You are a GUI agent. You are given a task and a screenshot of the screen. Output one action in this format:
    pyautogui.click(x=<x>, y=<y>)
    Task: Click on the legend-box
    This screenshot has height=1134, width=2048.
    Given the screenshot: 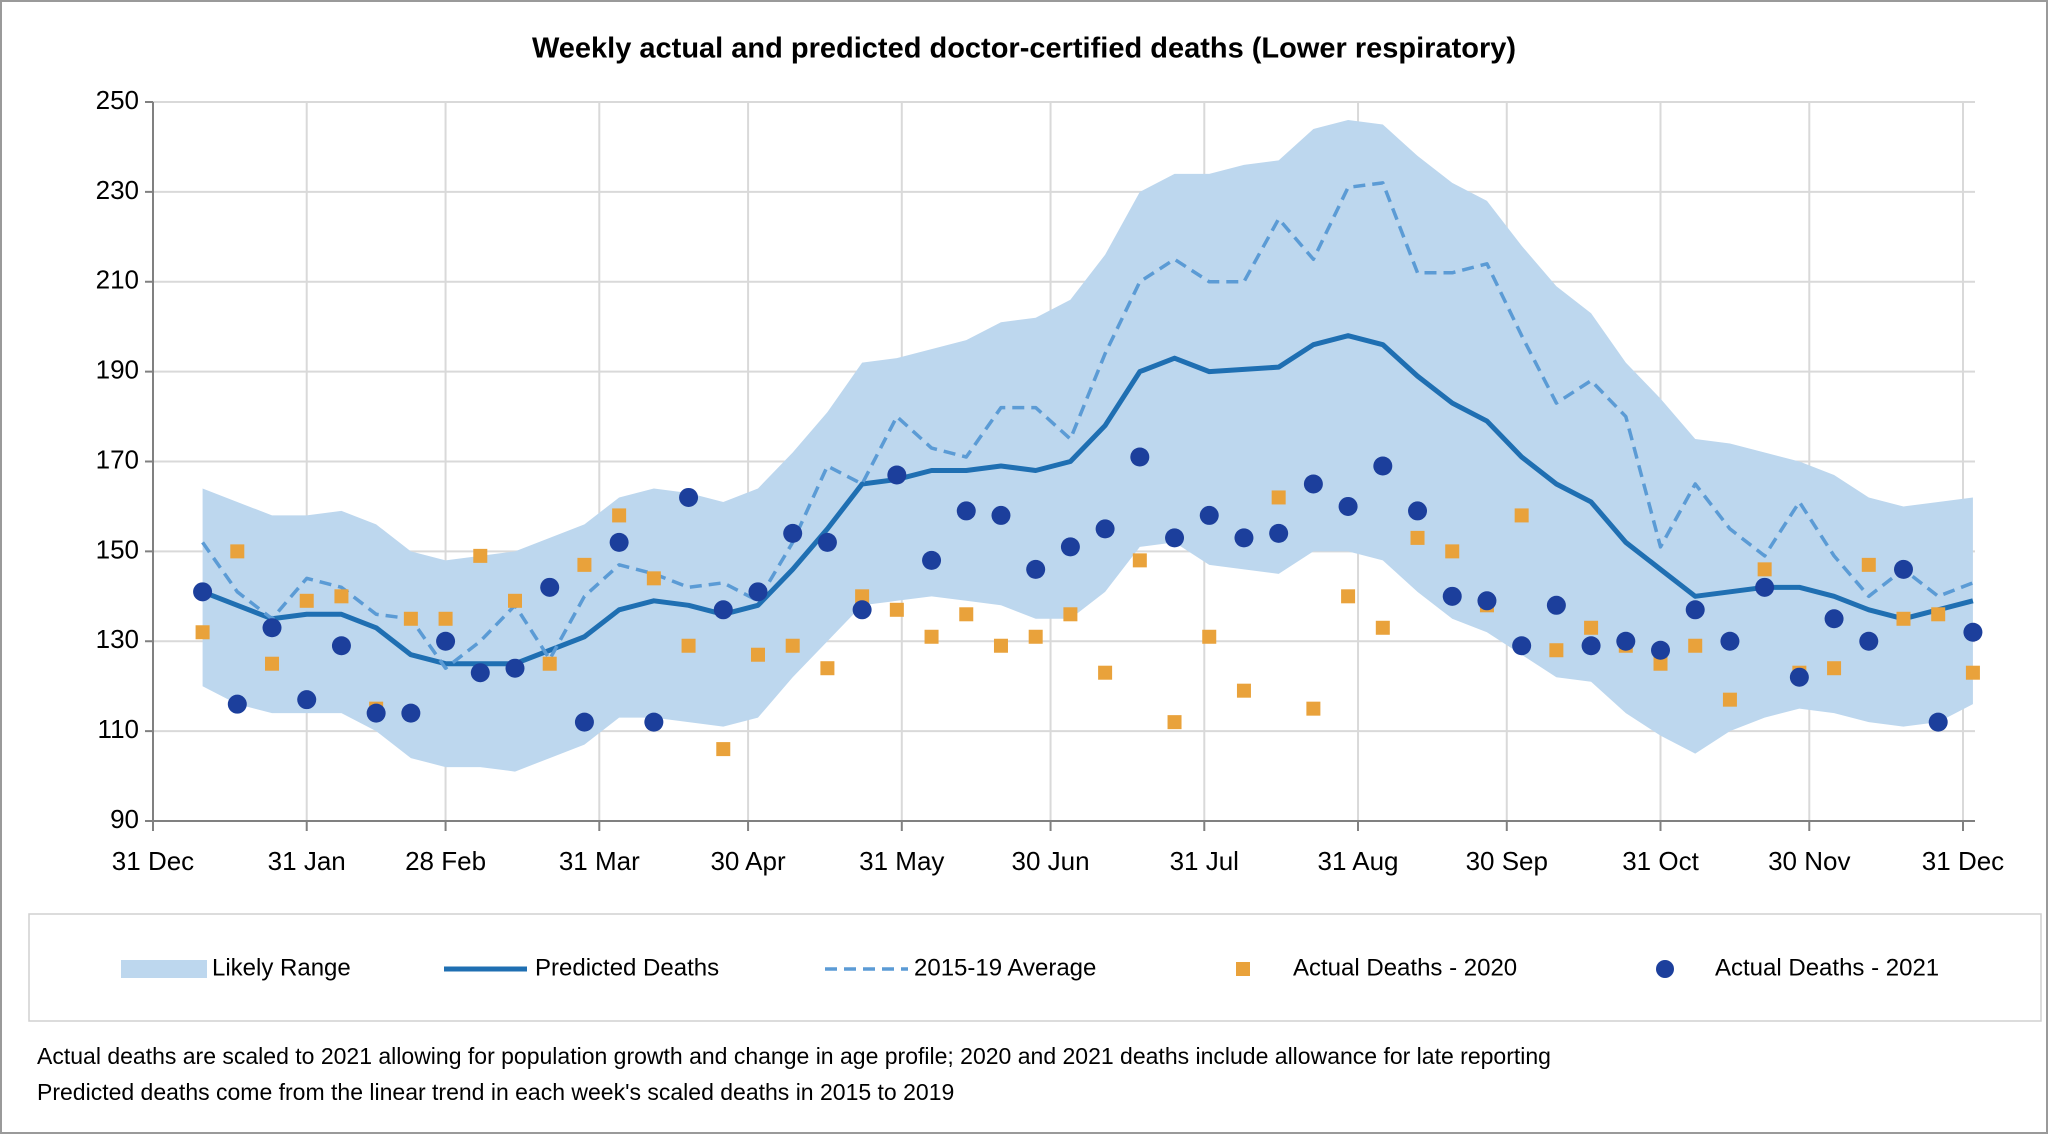 What is the action you would take?
    pyautogui.click(x=1035, y=967)
    